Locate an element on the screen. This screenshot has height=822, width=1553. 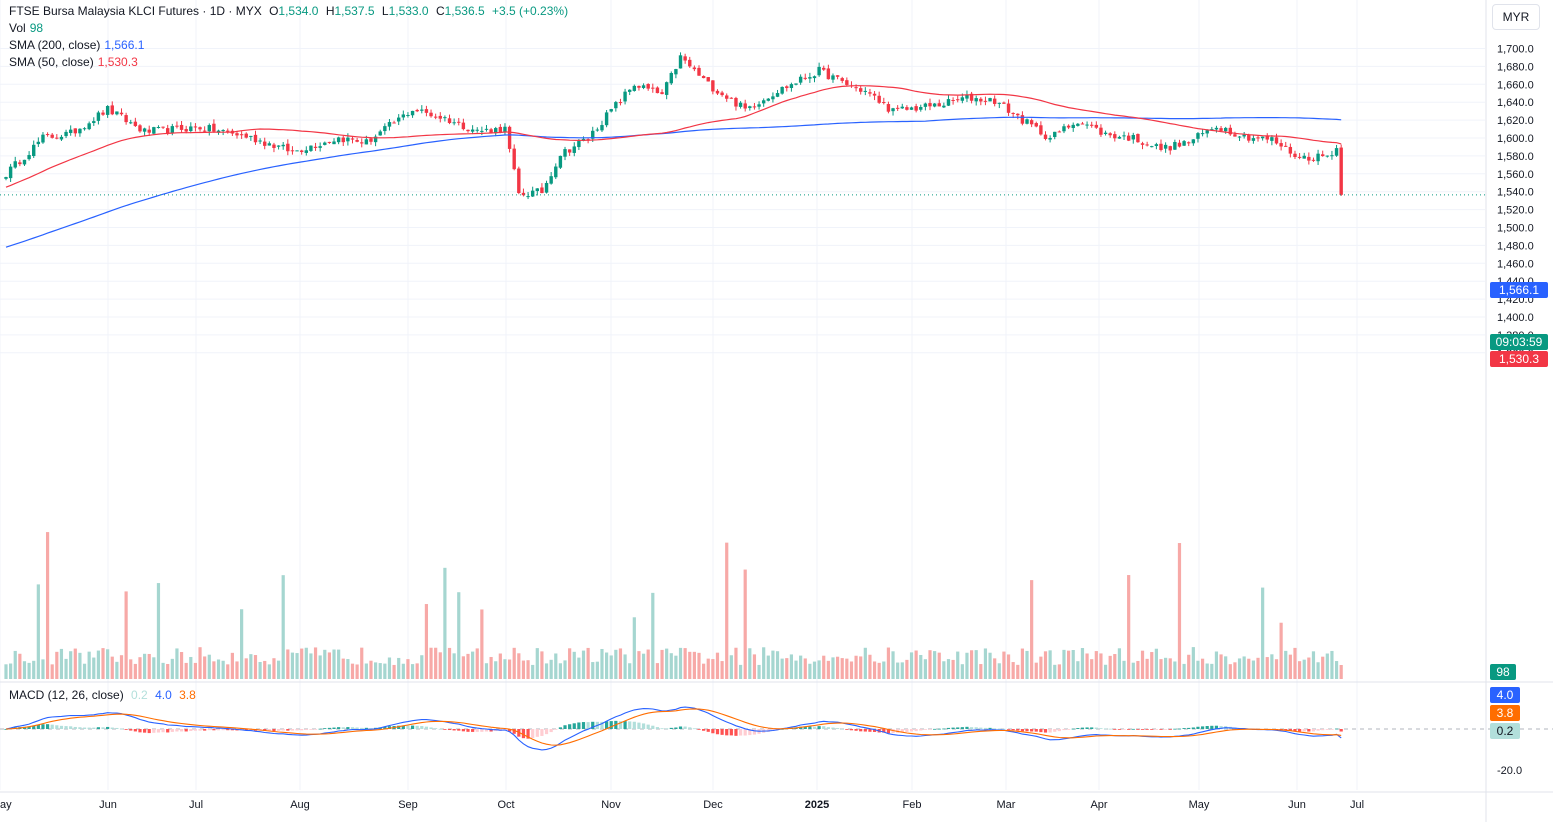
low-value: 1,533.0 is located at coordinates (408, 11).